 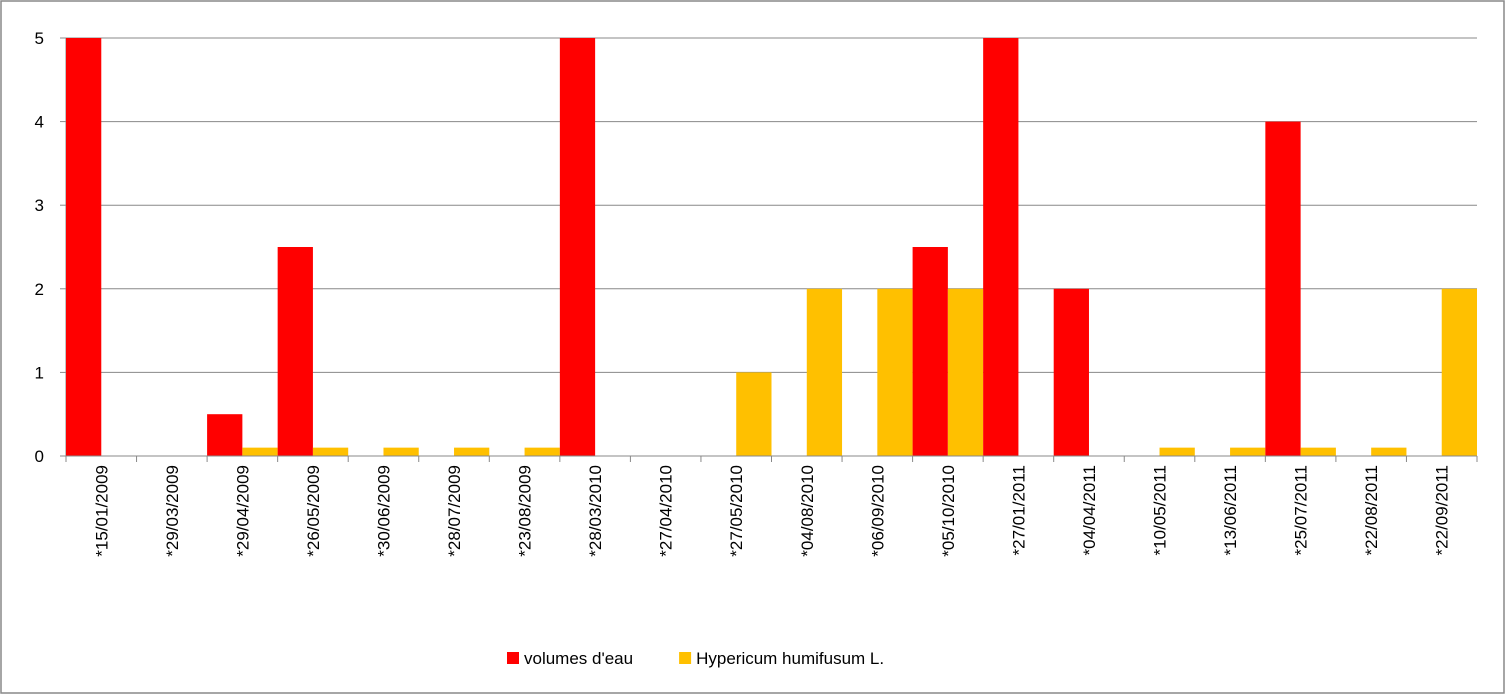 I want to click on x-tick-label: *05/10/2010, so click(x=948, y=511).